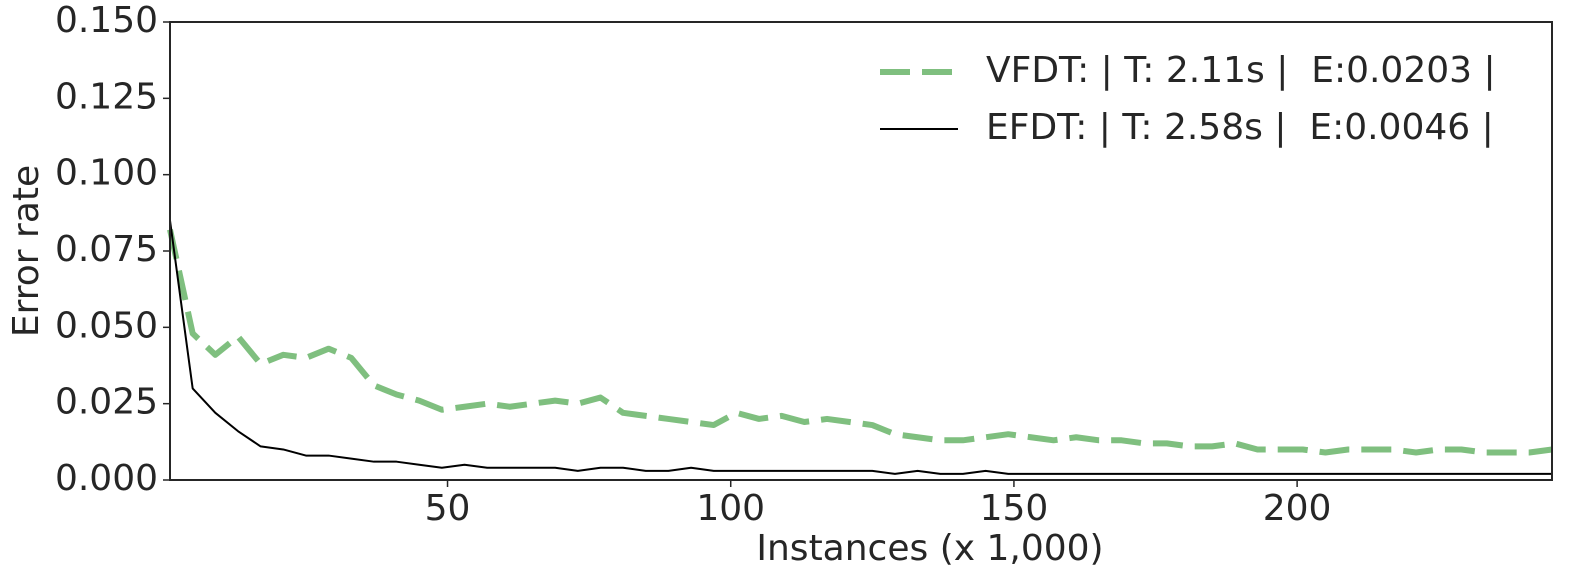 This screenshot has width=1583, height=586. I want to click on y-tick-label: 0.100, so click(106, 173).